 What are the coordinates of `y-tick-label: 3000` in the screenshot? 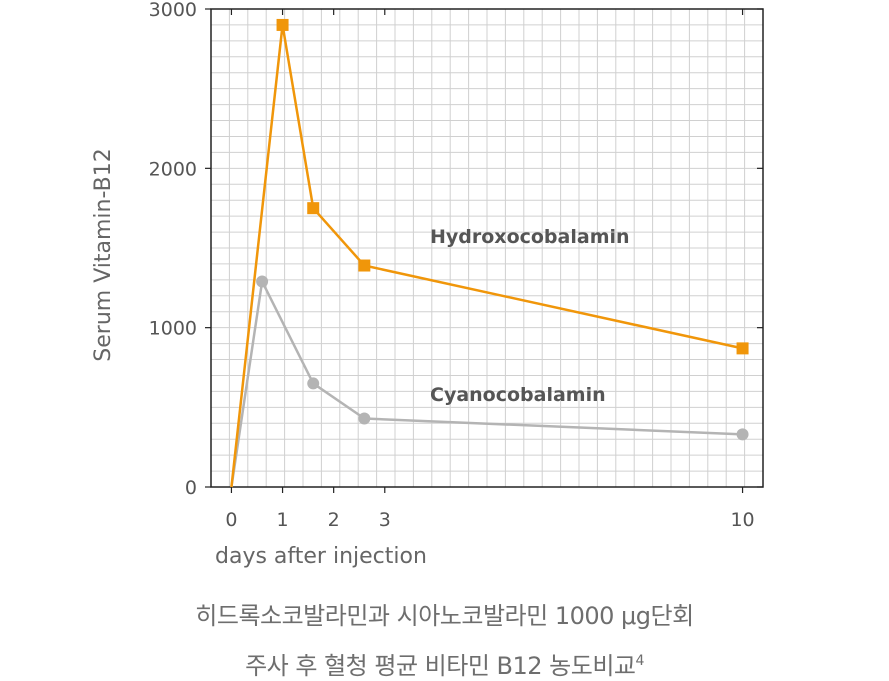 It's located at (173, 10).